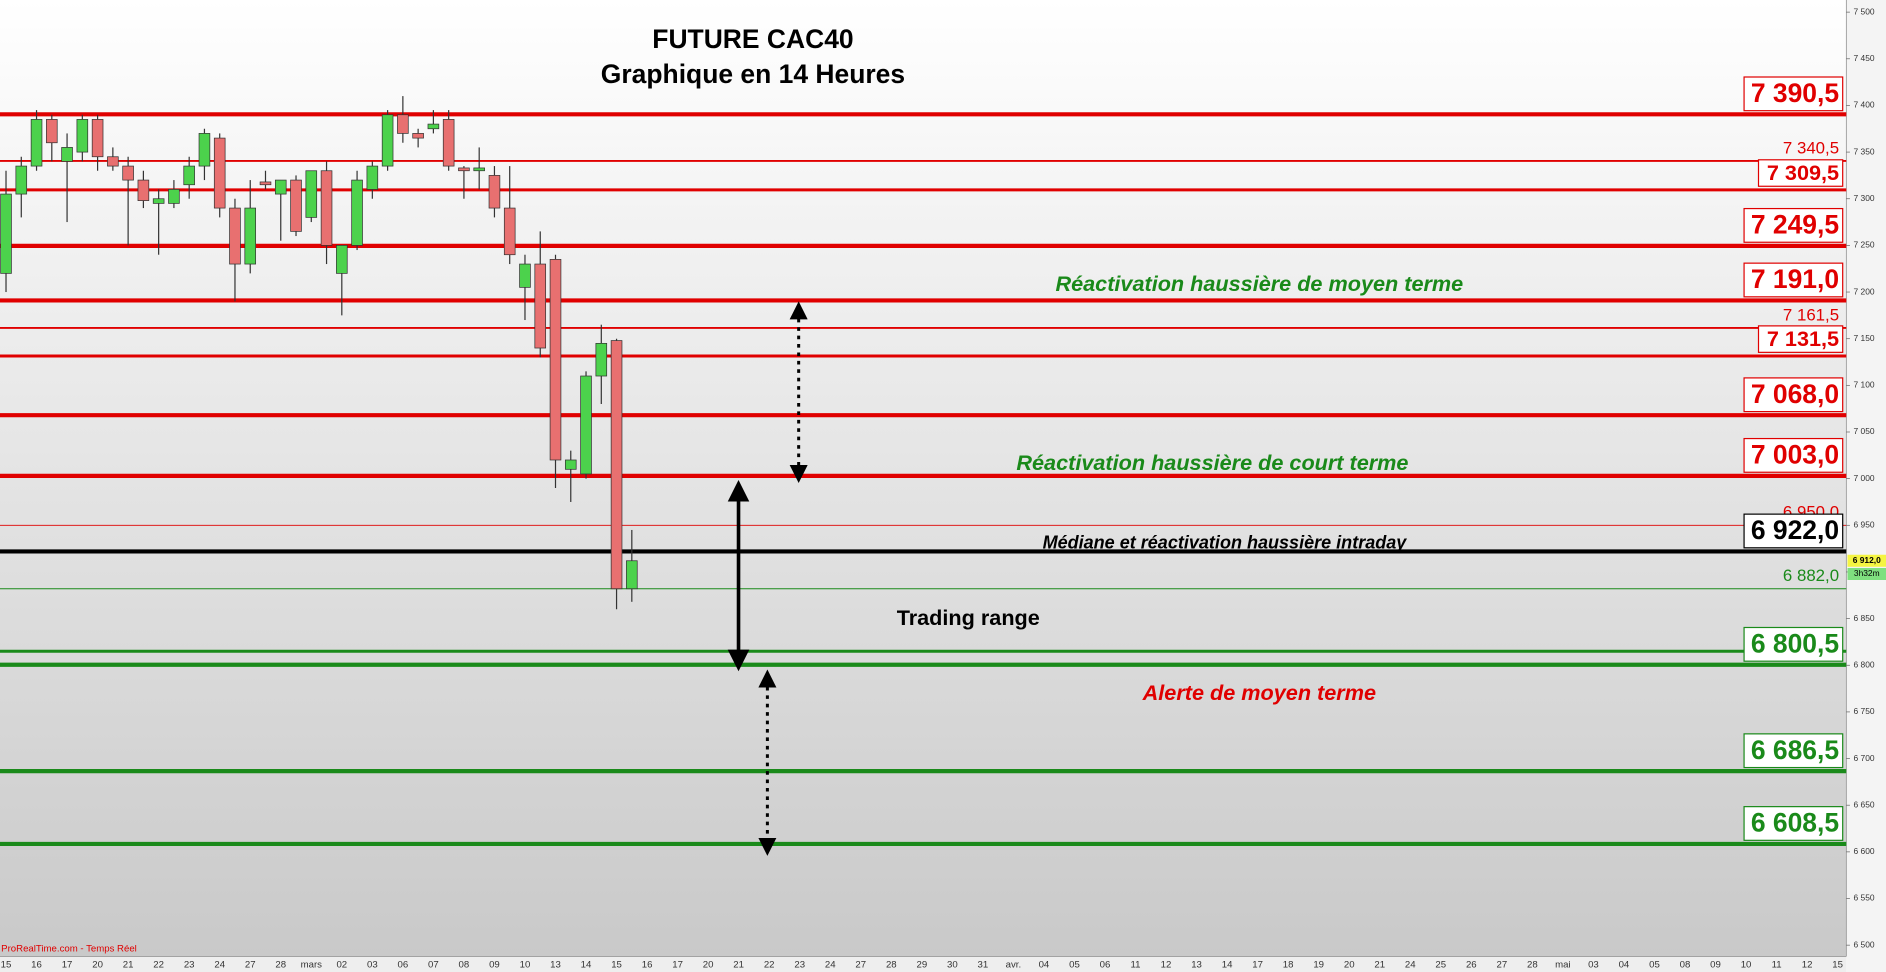  Describe the element at coordinates (1864, 58) in the screenshot. I see `y-tick-label: 7 450` at that location.